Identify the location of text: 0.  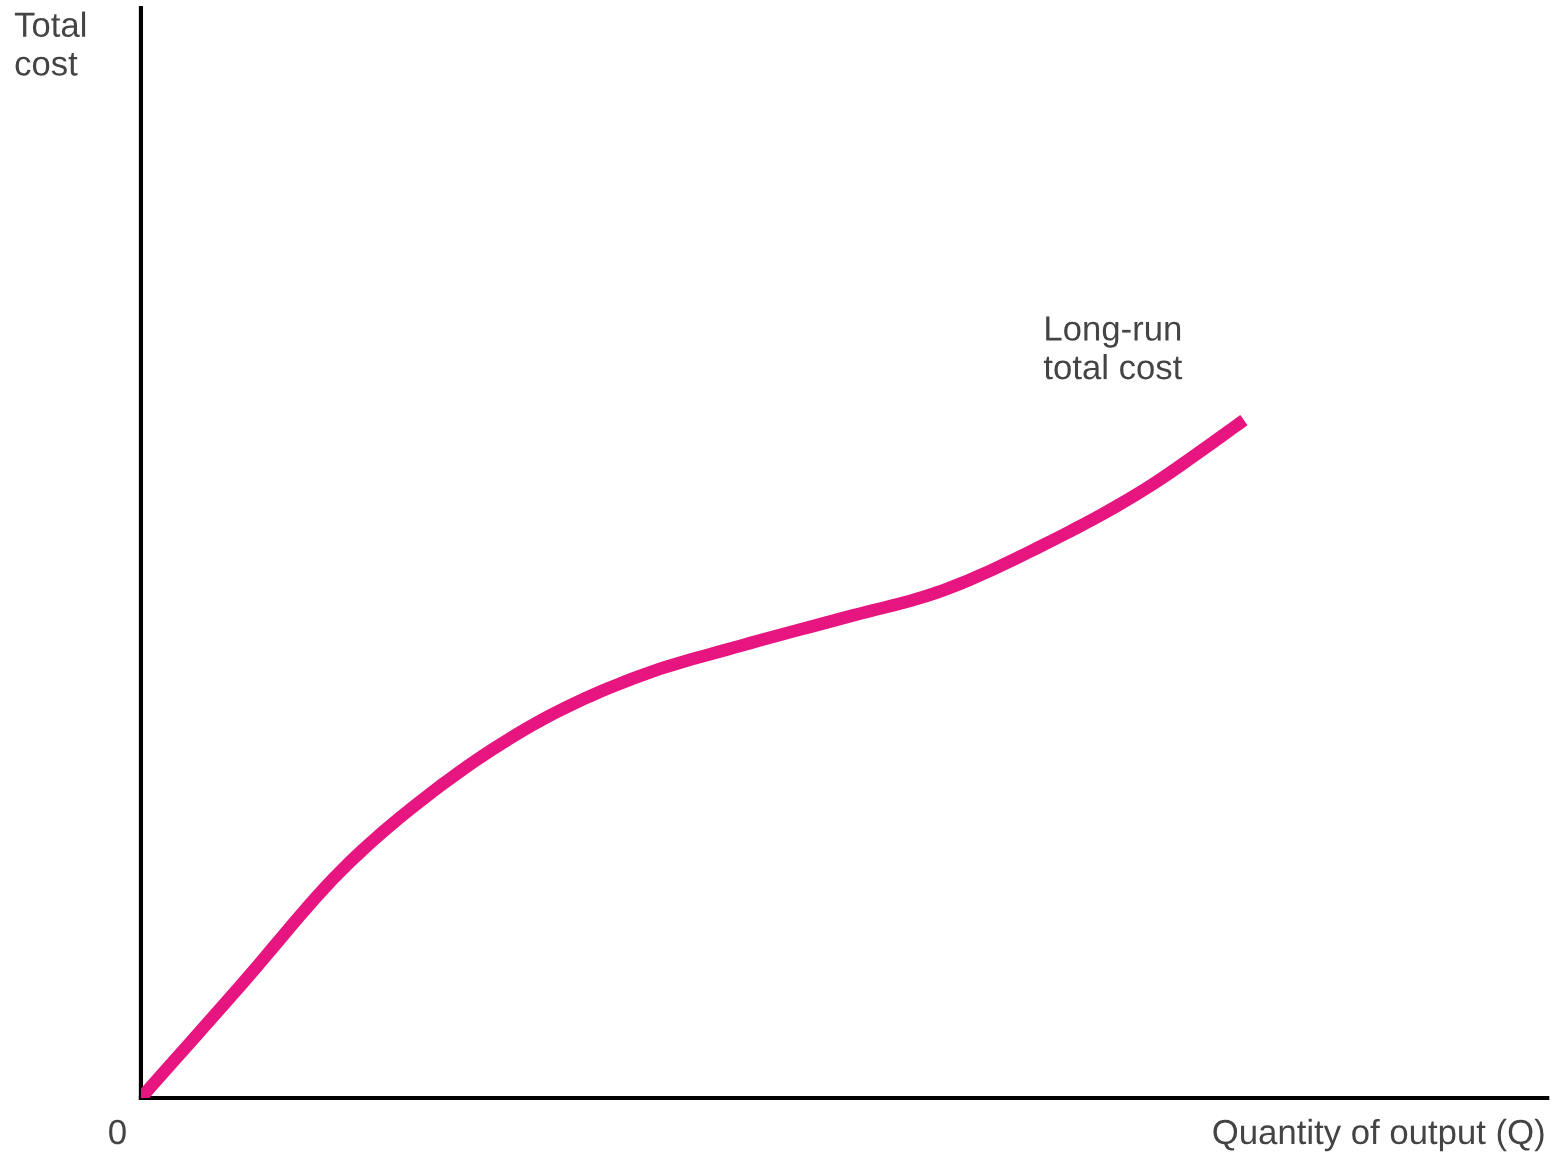
(117, 1132).